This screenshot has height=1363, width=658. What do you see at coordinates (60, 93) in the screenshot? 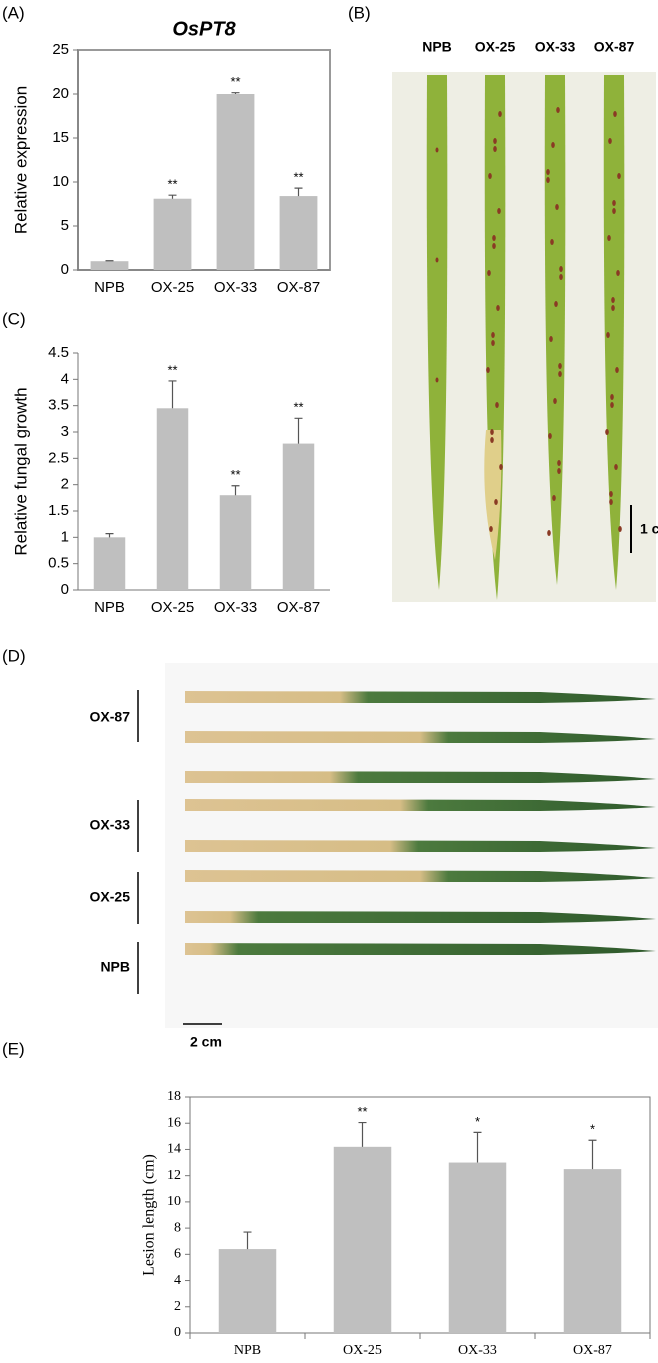
I see `y-tick-label: 20` at bounding box center [60, 93].